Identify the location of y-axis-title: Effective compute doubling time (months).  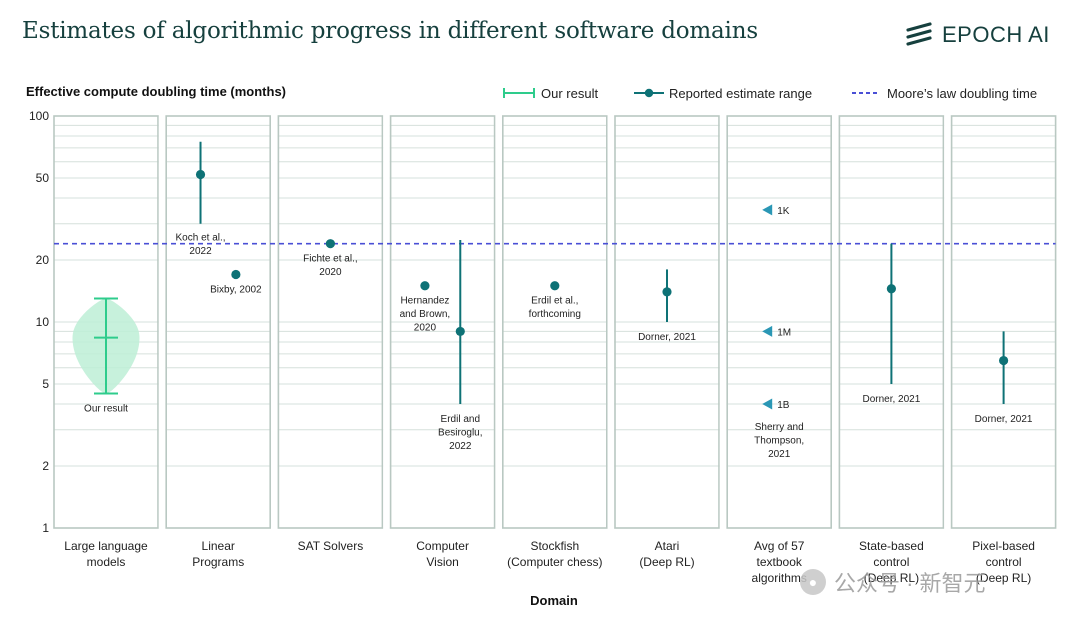
(156, 91).